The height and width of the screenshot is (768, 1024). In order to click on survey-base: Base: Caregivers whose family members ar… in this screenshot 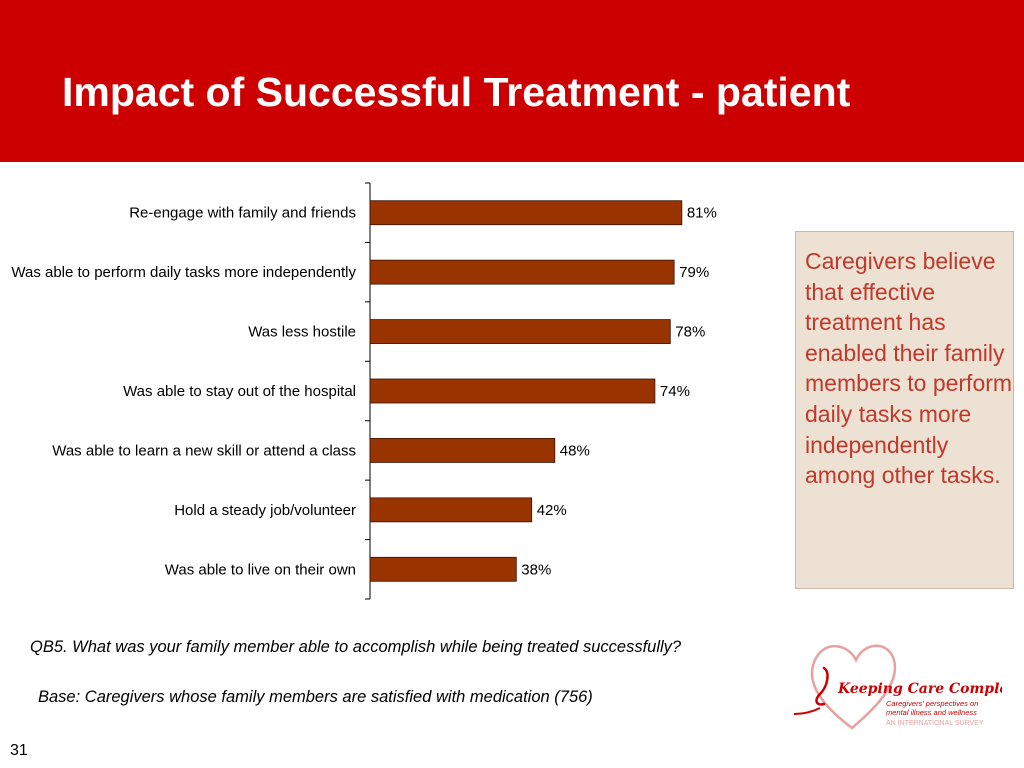, I will do `click(315, 697)`.